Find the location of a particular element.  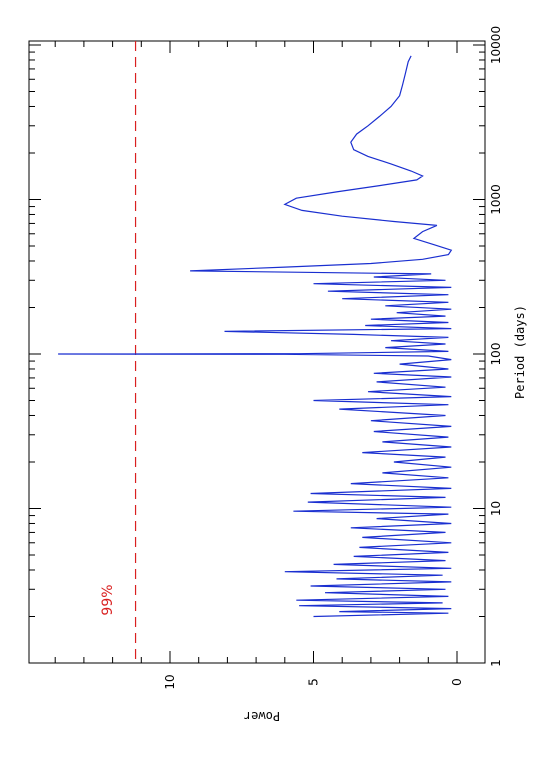

x-tick-label: 100 is located at coordinates (496, 354).